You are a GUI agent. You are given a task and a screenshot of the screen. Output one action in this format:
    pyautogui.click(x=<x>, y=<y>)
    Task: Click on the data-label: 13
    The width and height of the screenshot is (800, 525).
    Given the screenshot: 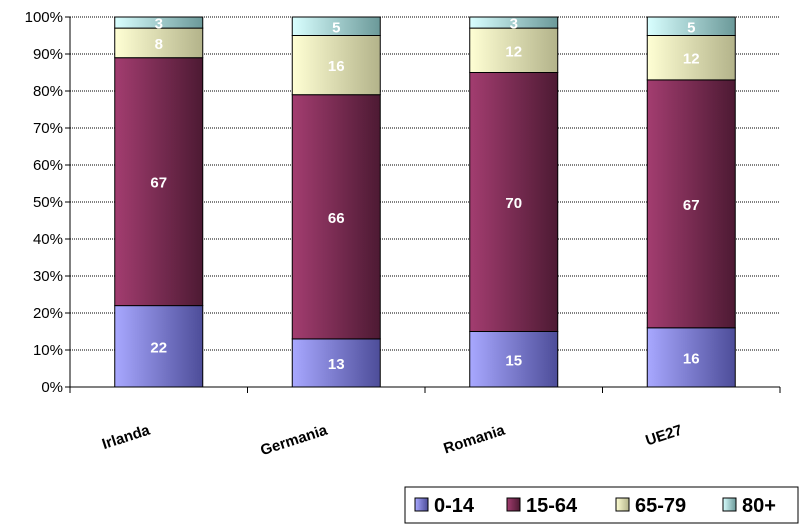 What is the action you would take?
    pyautogui.click(x=336, y=364)
    